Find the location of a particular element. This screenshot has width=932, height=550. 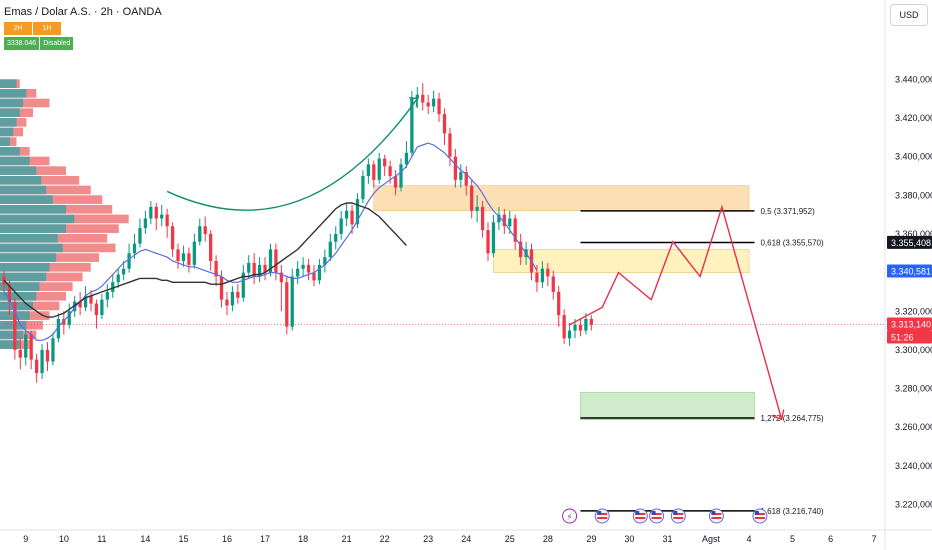

chart-title: Emas / Dolar A.S. · 2h · OANDA is located at coordinates (83, 12).